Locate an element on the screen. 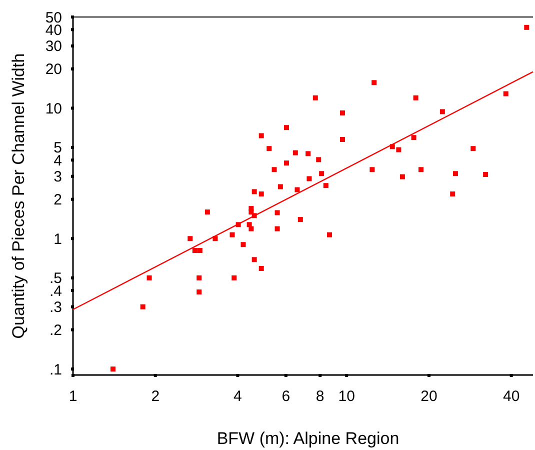  x-tick-label: 2 is located at coordinates (155, 396).